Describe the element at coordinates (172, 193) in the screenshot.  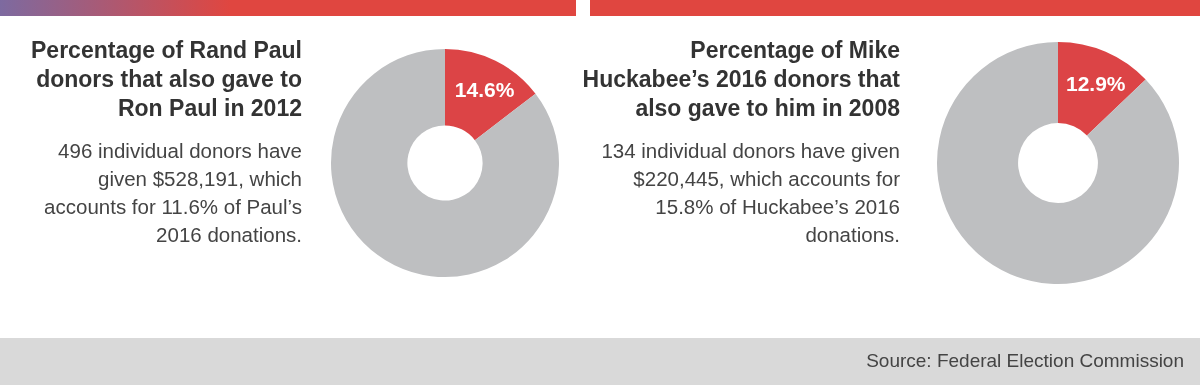
I see `text: 496 individual donors have given $528,191, which accounts for 11.6% of Paul’s 2016 donations.` at that location.